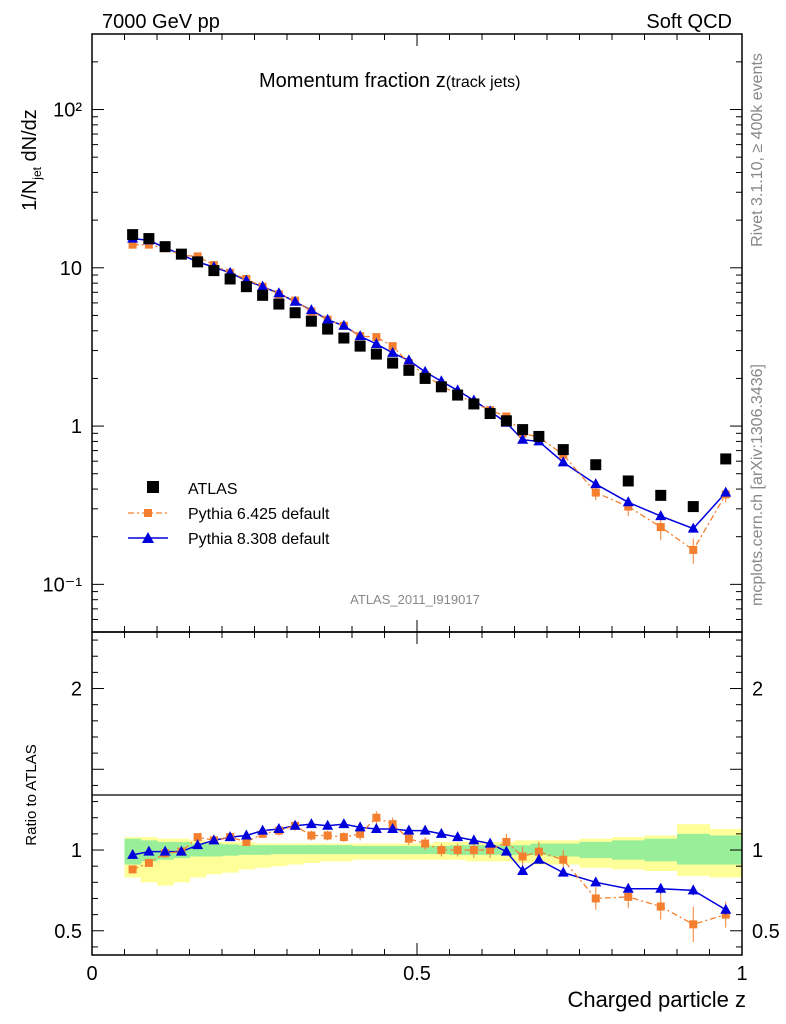 This screenshot has width=786, height=1024. What do you see at coordinates (161, 22) in the screenshot?
I see `header-left: 7000 GeV pp` at bounding box center [161, 22].